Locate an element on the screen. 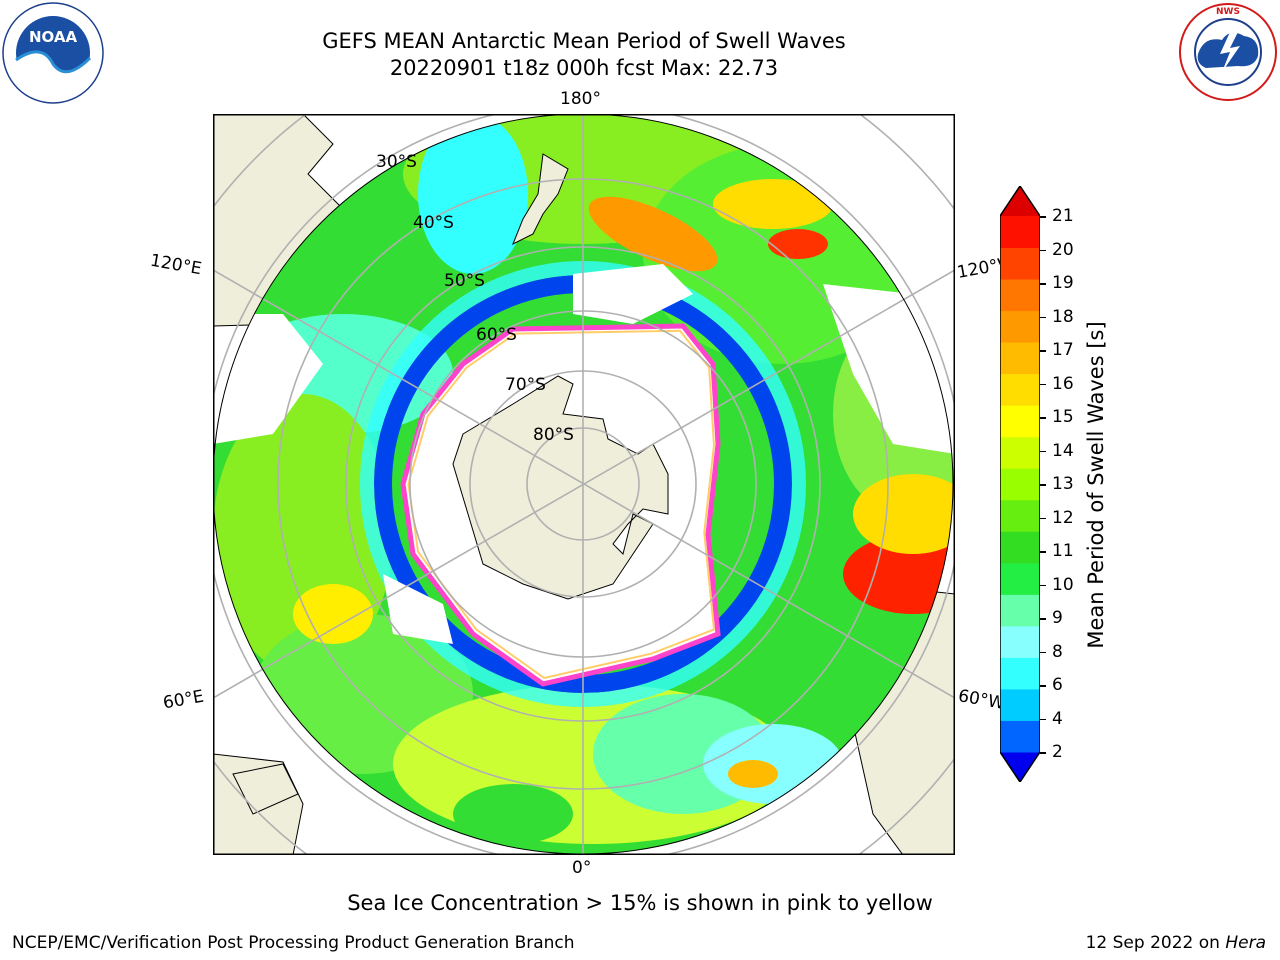 The width and height of the screenshot is (1280, 960). noaa-logo-text: NOAA is located at coordinates (53, 37).